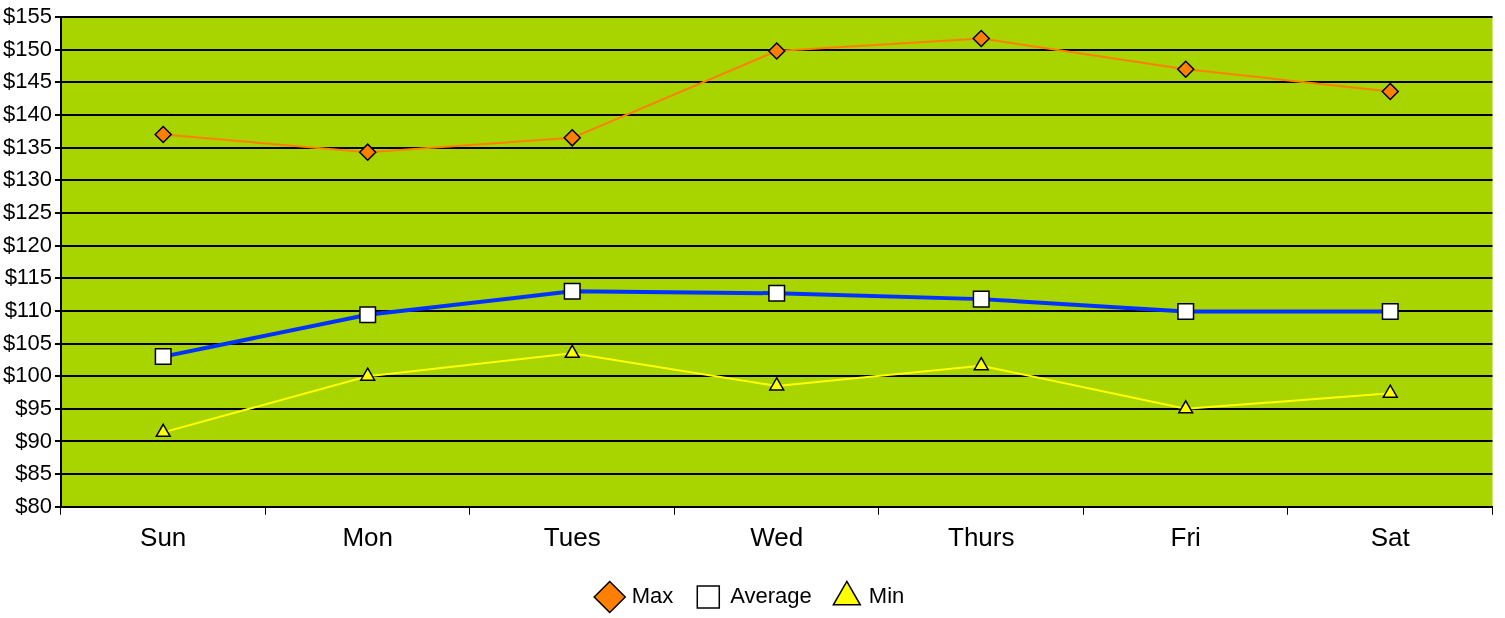  Describe the element at coordinates (27, 342) in the screenshot. I see `y-tick-label: $105` at that location.